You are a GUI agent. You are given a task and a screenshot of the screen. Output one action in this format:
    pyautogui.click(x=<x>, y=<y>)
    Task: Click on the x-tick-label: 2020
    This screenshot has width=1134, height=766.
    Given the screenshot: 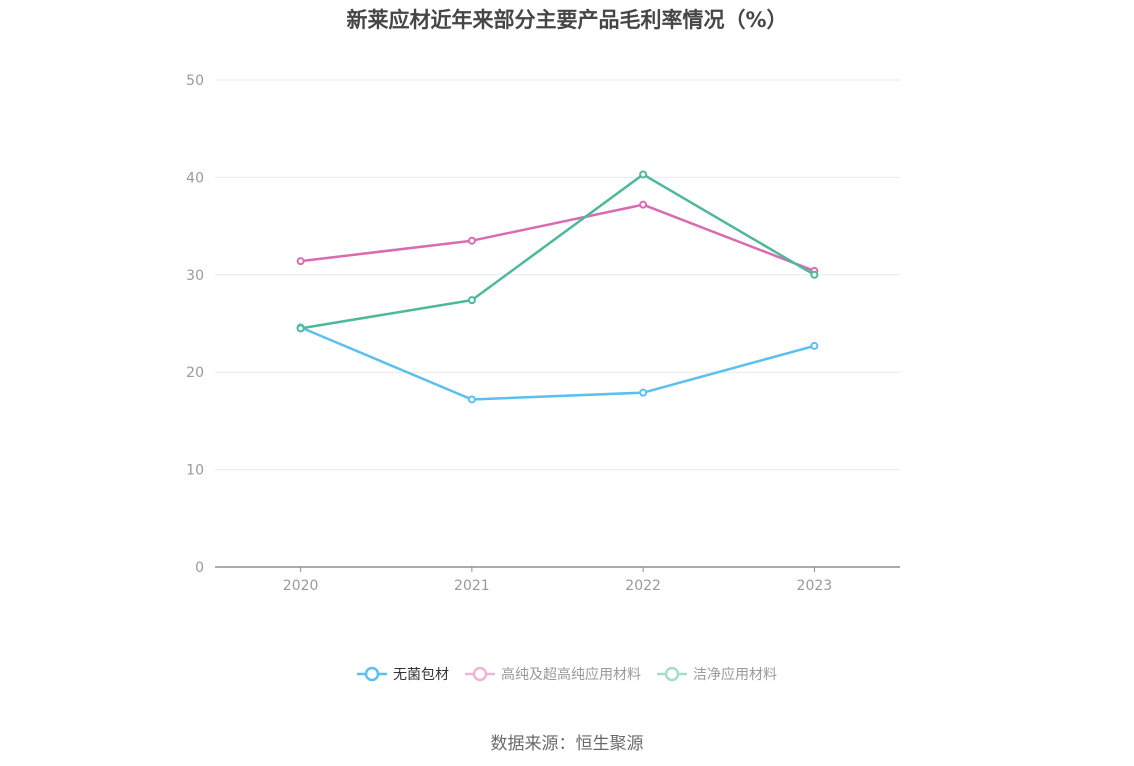 What is the action you would take?
    pyautogui.click(x=301, y=586)
    